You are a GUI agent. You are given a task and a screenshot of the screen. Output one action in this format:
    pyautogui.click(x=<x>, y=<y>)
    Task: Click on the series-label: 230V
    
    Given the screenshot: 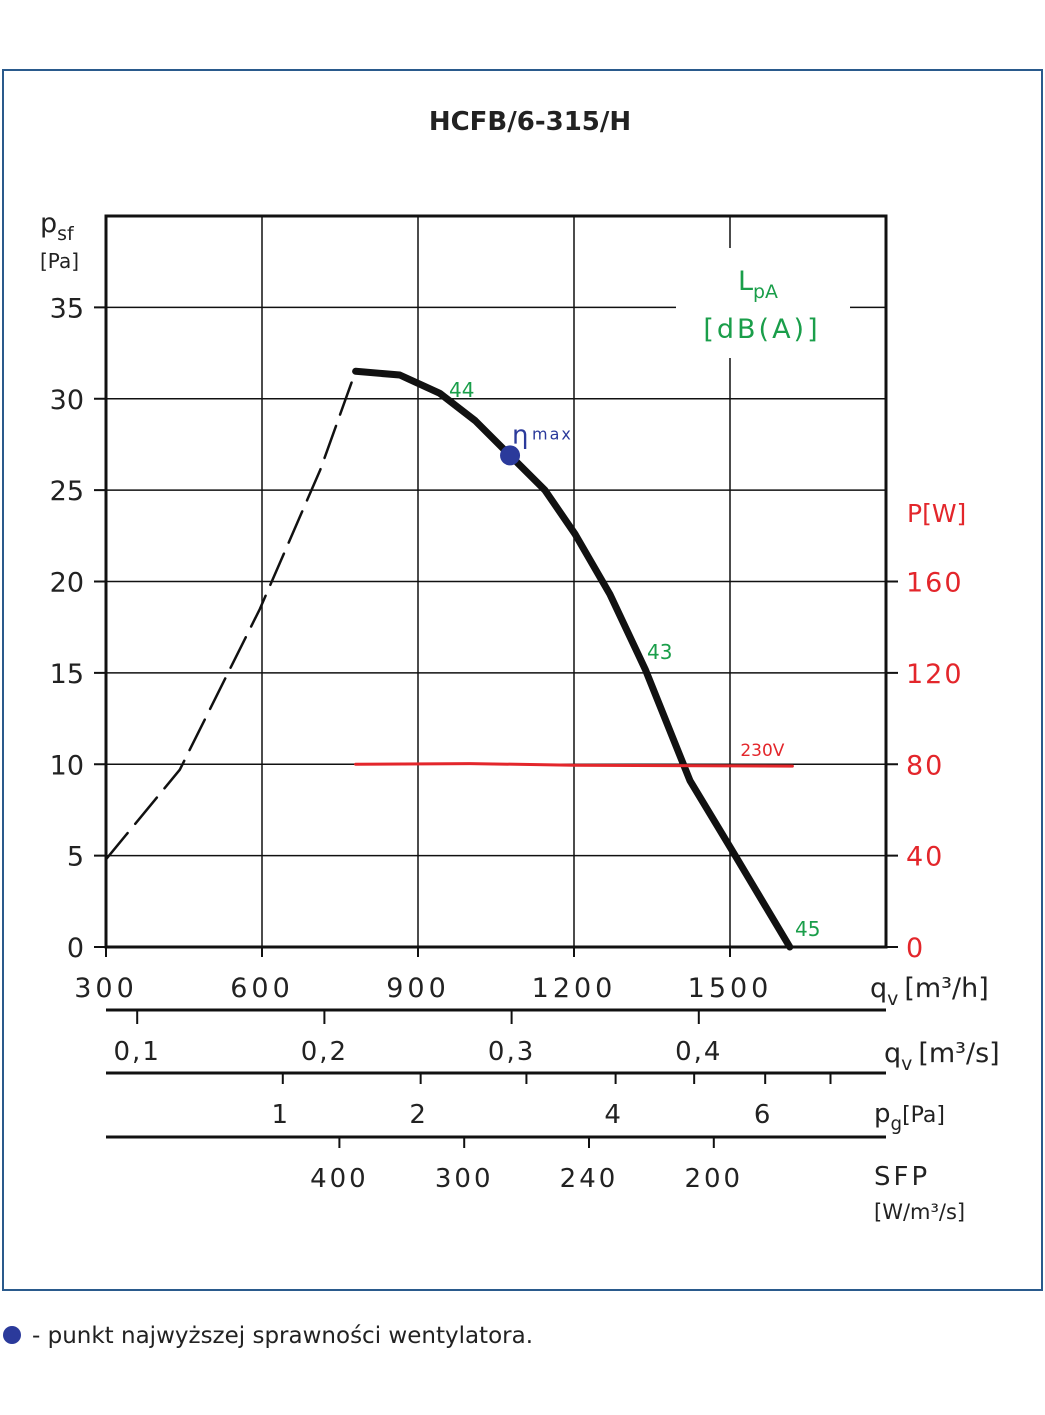 What is the action you would take?
    pyautogui.click(x=762, y=751)
    